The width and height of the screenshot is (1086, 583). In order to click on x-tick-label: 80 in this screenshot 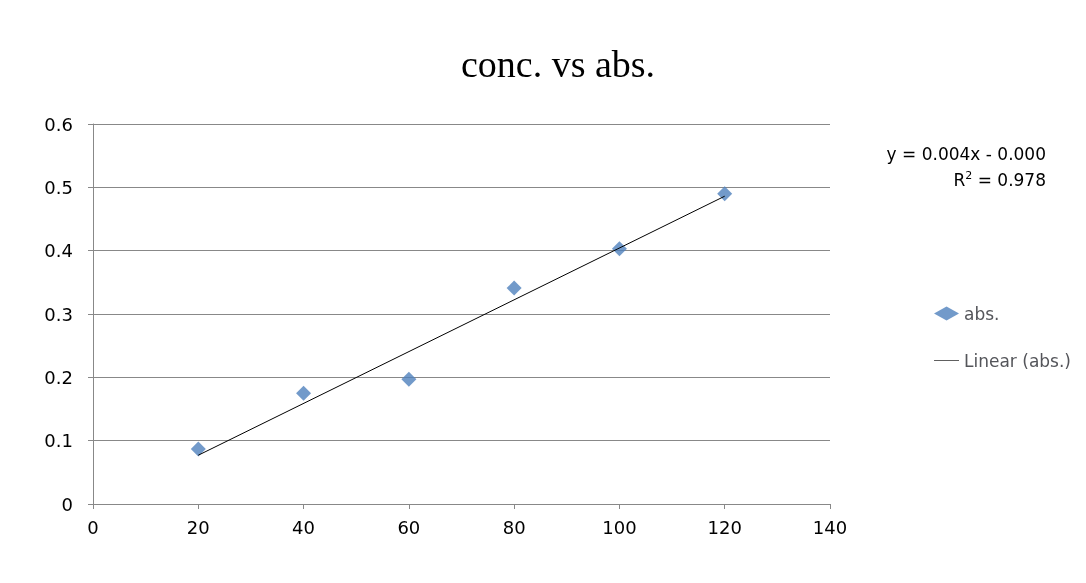, I will do `click(514, 527)`.